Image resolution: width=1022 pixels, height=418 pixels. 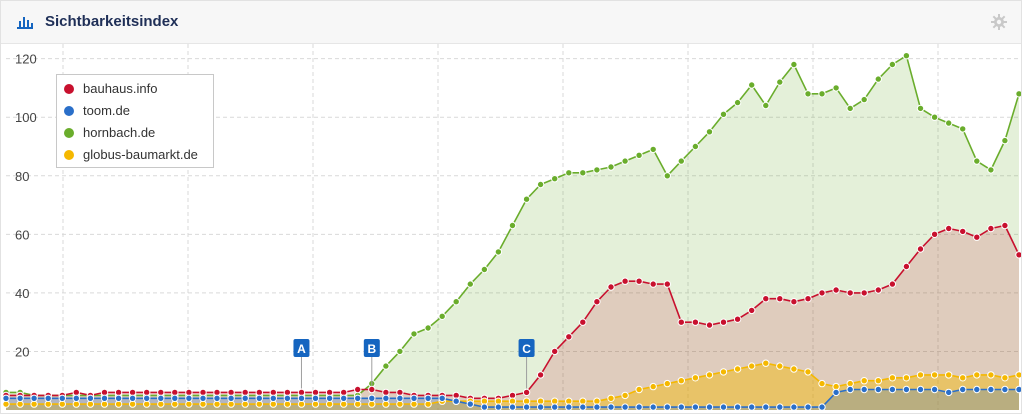 What do you see at coordinates (511, 22) in the screenshot?
I see `card-header: Sichtbarkeitsindex` at bounding box center [511, 22].